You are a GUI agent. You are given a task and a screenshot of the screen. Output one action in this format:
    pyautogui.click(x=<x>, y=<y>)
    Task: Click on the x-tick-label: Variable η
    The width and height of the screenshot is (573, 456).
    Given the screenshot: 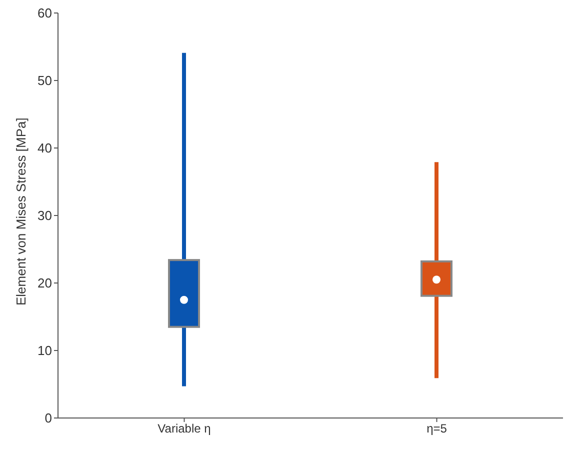 What is the action you would take?
    pyautogui.click(x=184, y=429)
    